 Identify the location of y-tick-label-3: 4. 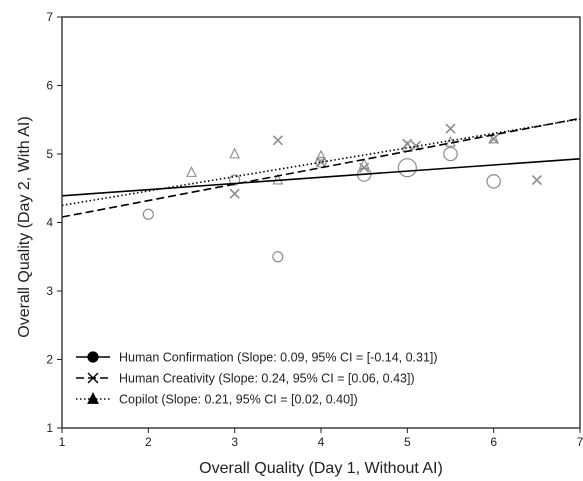
(49, 223).